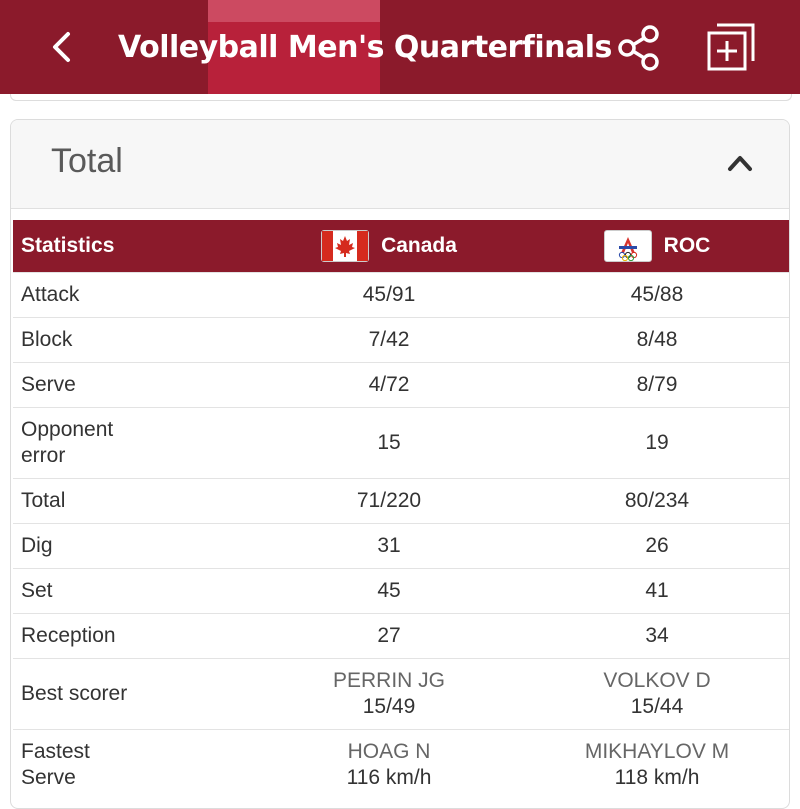 This screenshot has width=800, height=809. I want to click on table-row-reception: Reception 27 34, so click(401, 636).